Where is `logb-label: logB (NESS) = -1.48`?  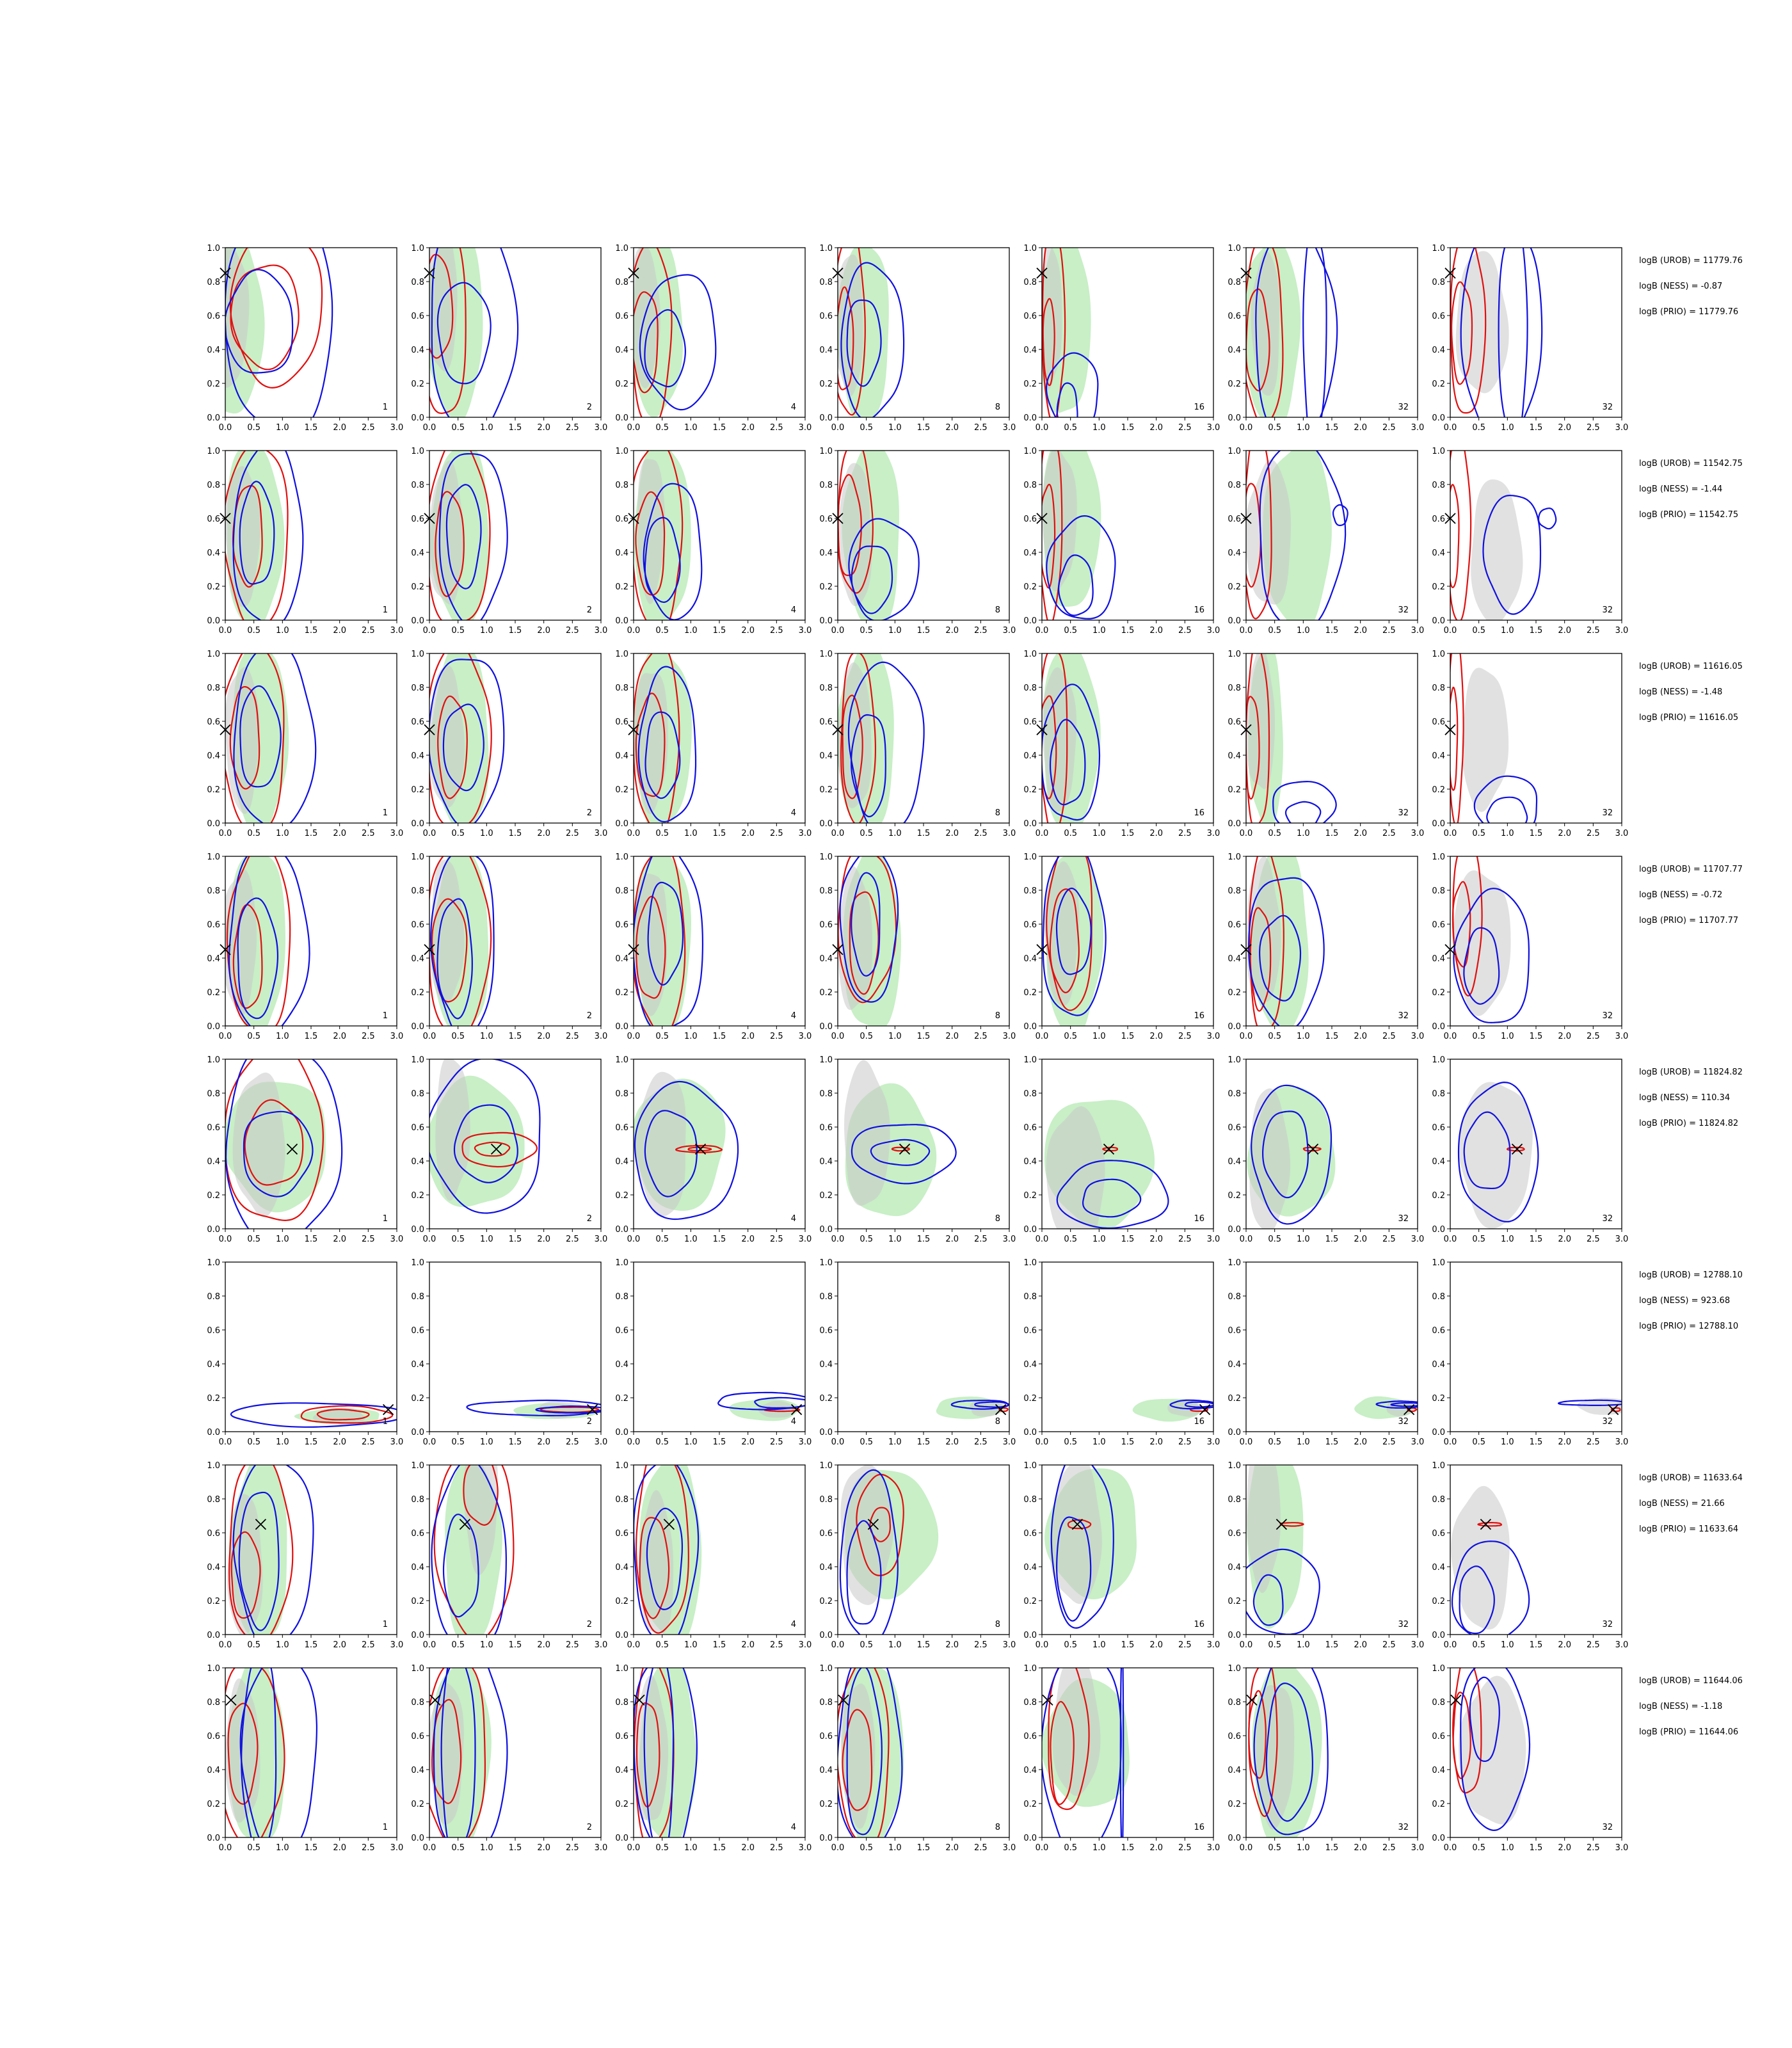 logb-label: logB (NESS) = -1.48 is located at coordinates (1680, 692).